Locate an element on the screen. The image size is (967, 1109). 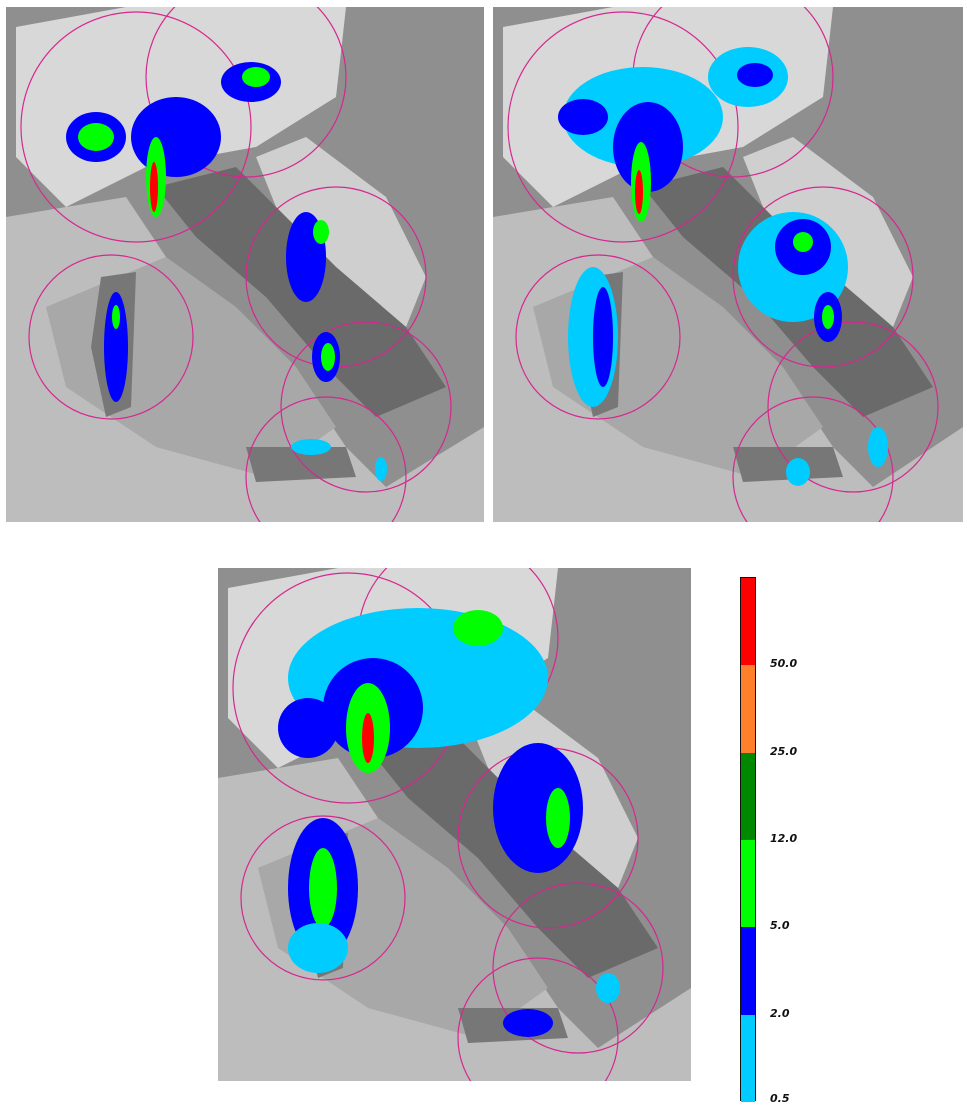
precipitation-legend is located at coordinates (748, 839).